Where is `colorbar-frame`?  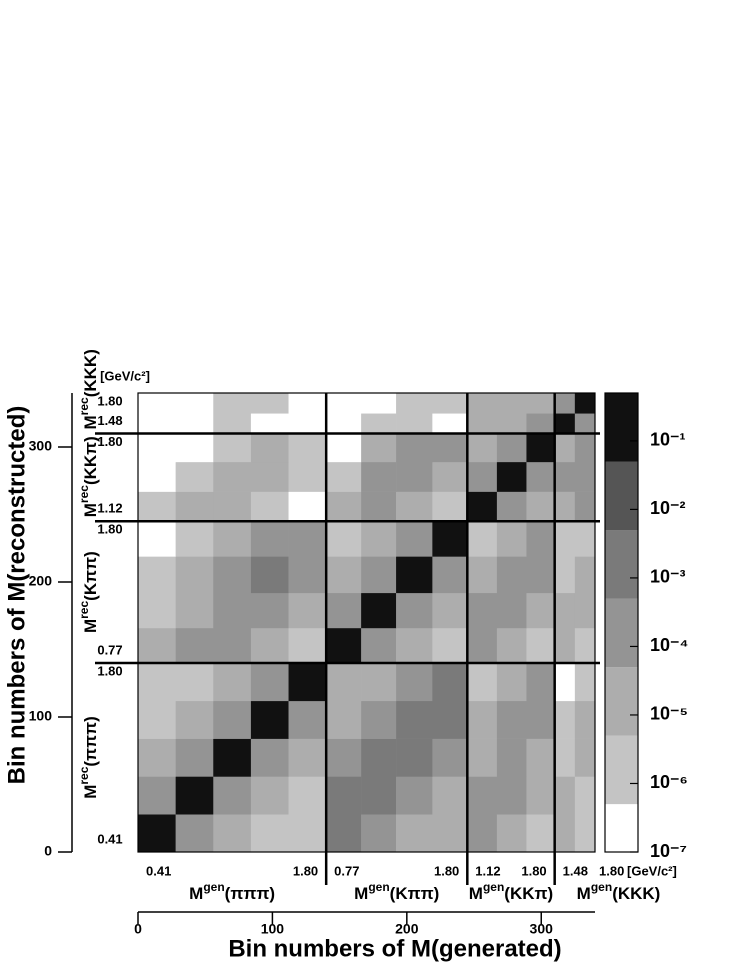
colorbar-frame is located at coordinates (621, 622).